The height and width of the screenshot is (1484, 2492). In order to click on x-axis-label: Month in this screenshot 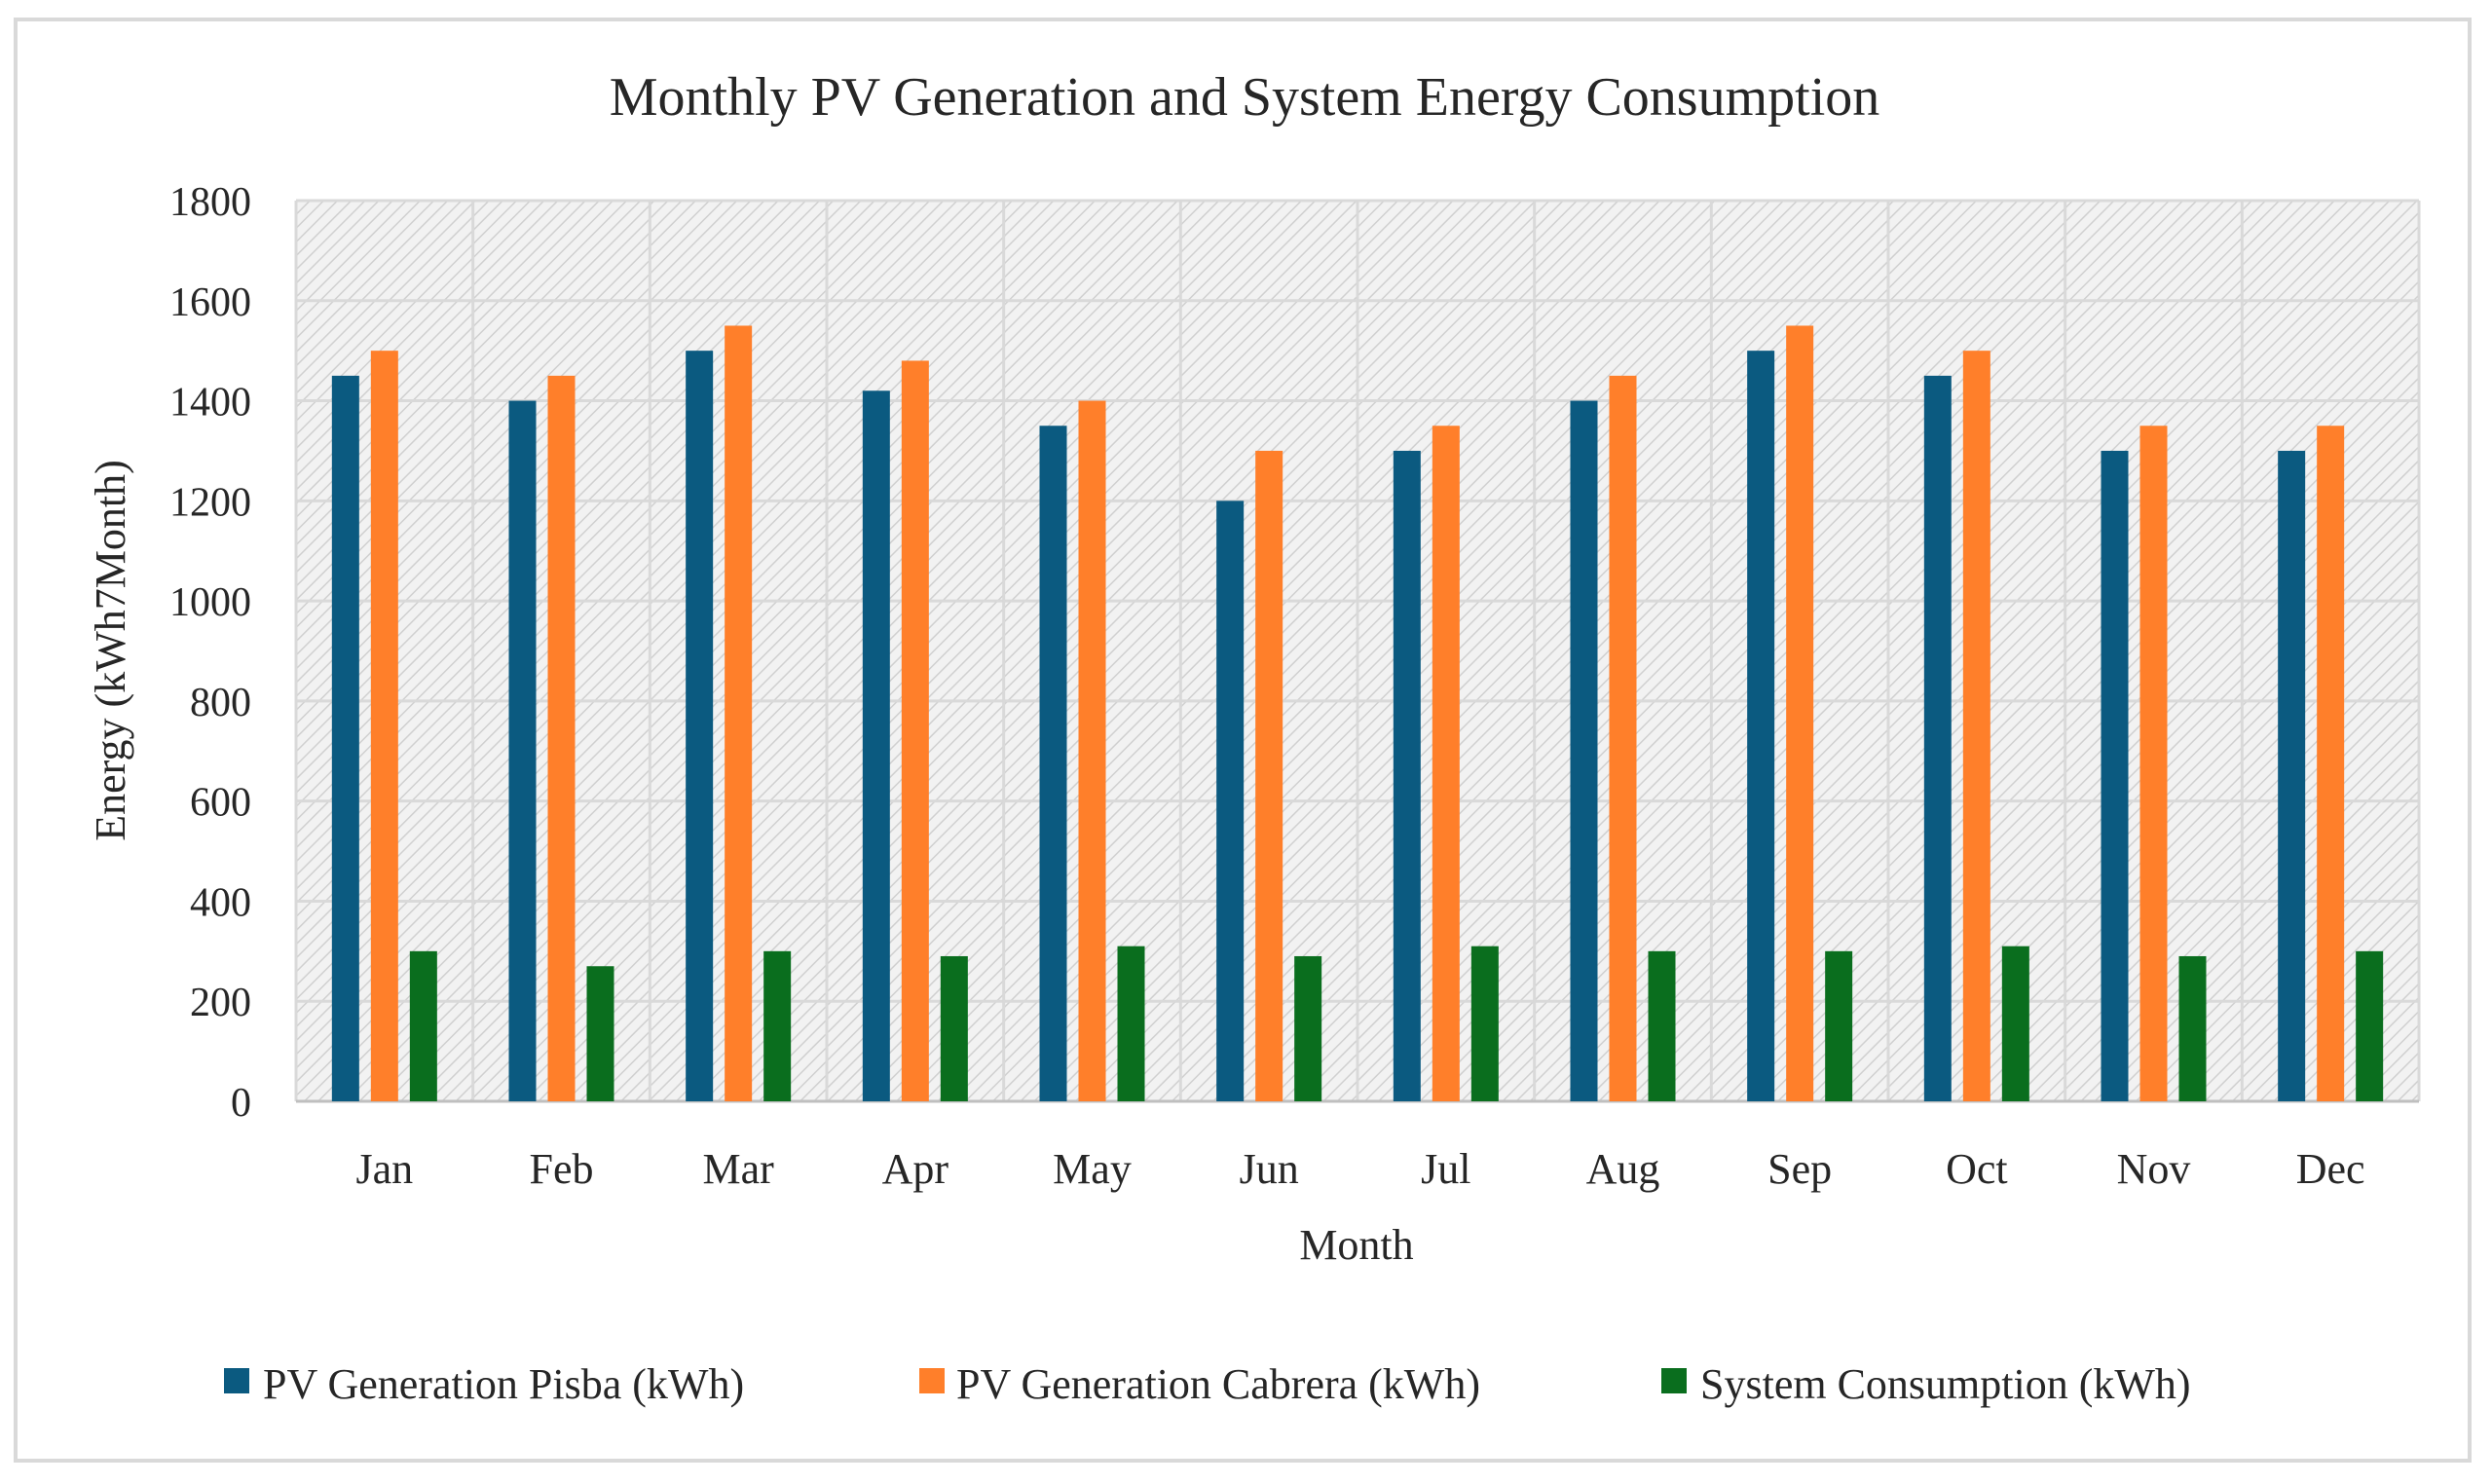, I will do `click(1356, 1245)`.